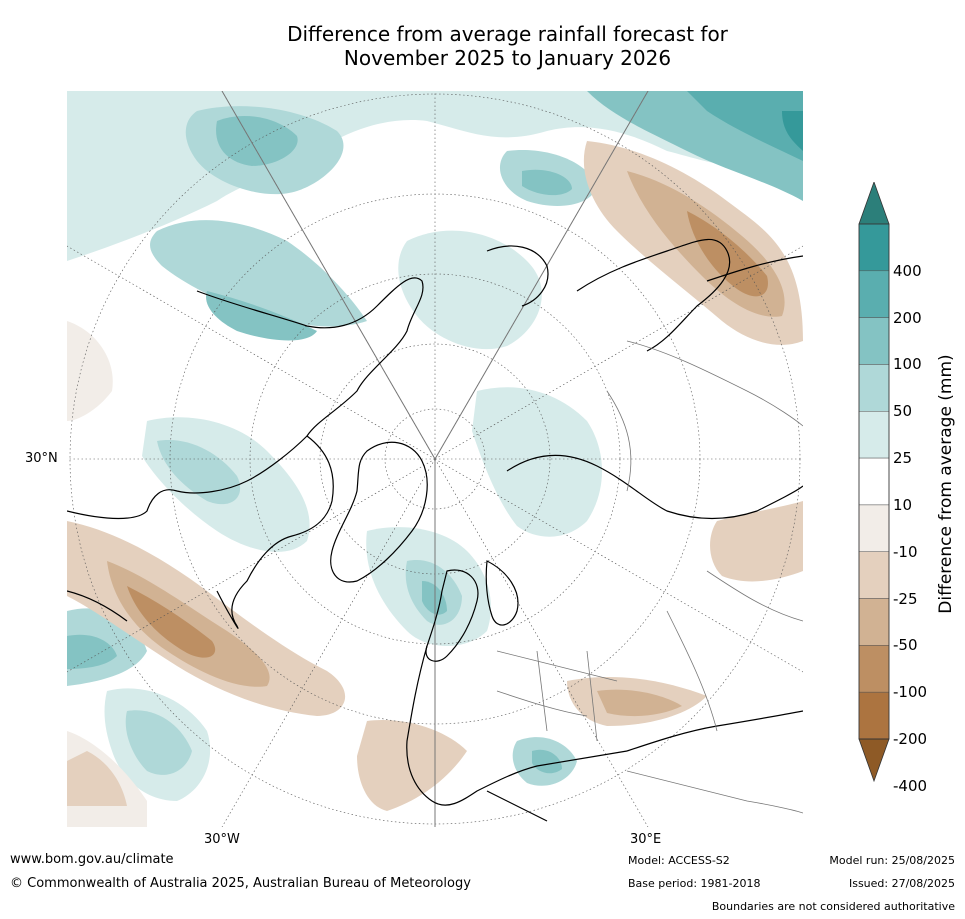 Image resolution: width=965 pixels, height=919 pixels. Describe the element at coordinates (910, 692) in the screenshot. I see `colorbar-tick-label: -100` at that location.